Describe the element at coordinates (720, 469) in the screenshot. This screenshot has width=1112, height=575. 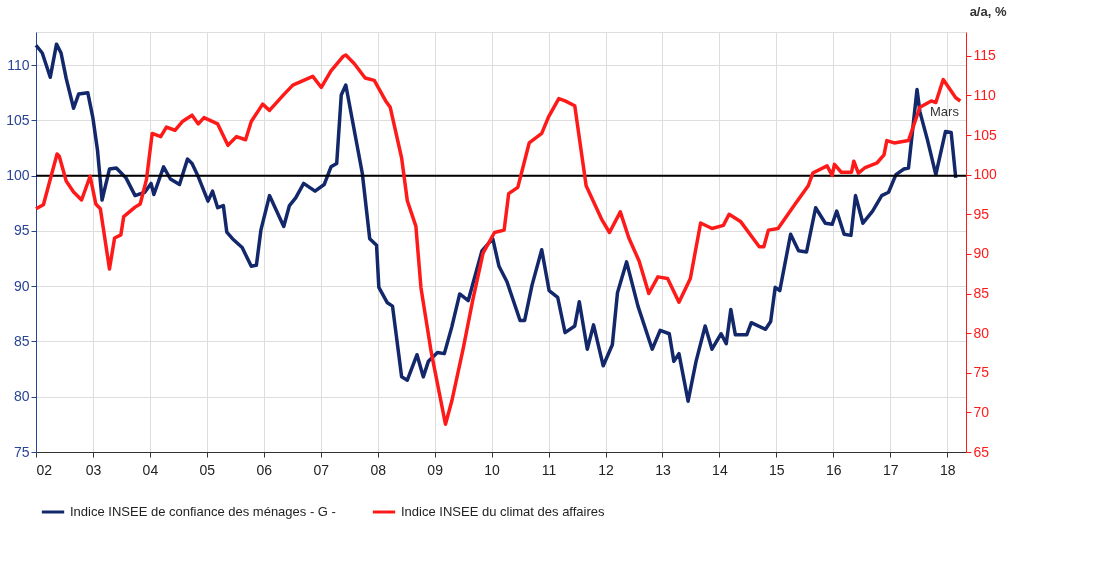
I see `x-tick-label: 14` at that location.